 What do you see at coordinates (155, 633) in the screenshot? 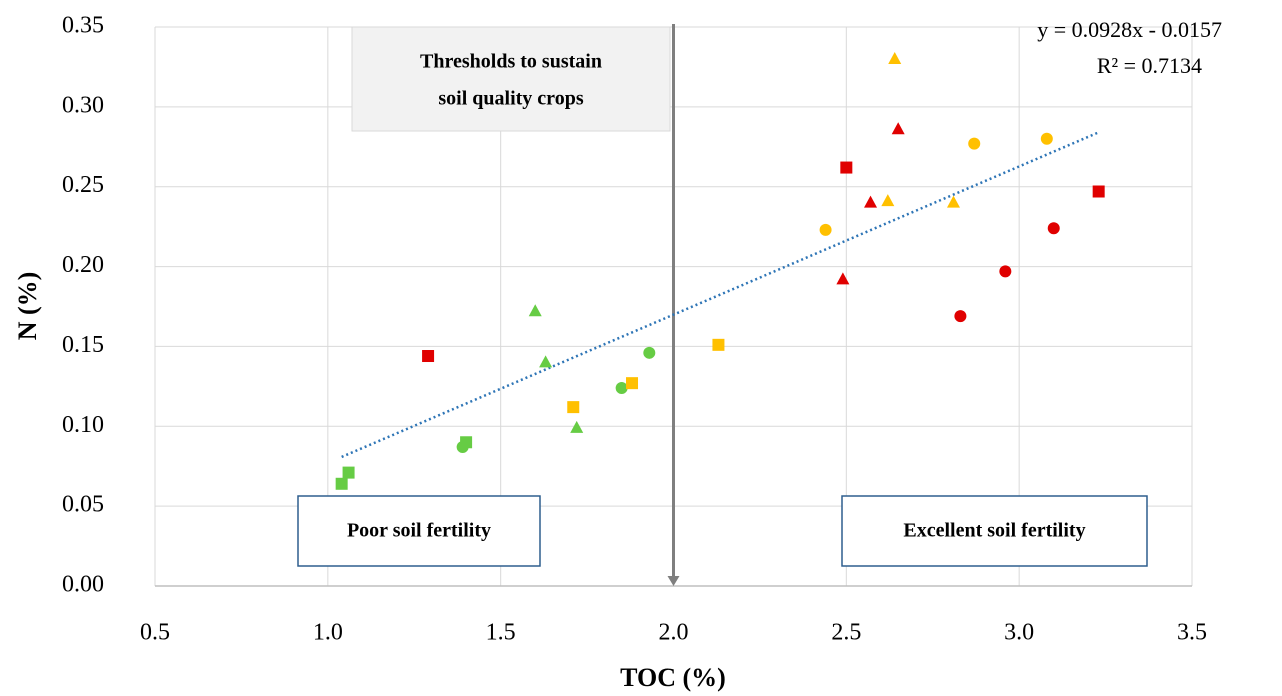
I see `x-tick-label: 0.5` at bounding box center [155, 633].